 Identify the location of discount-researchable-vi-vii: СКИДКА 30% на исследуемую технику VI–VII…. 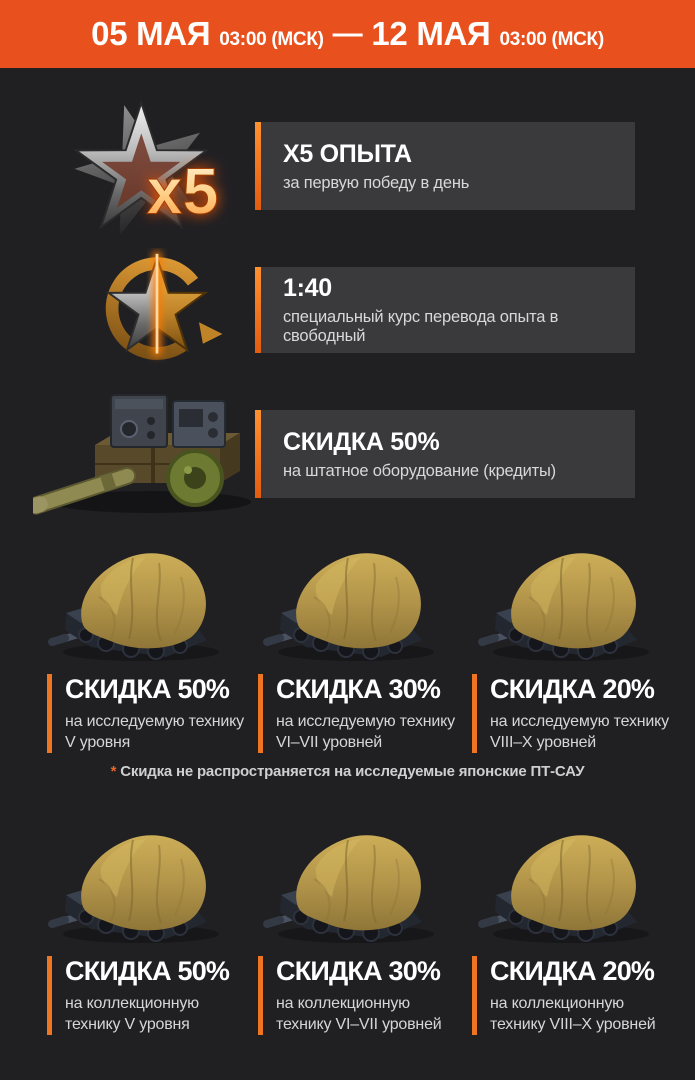
(360, 714).